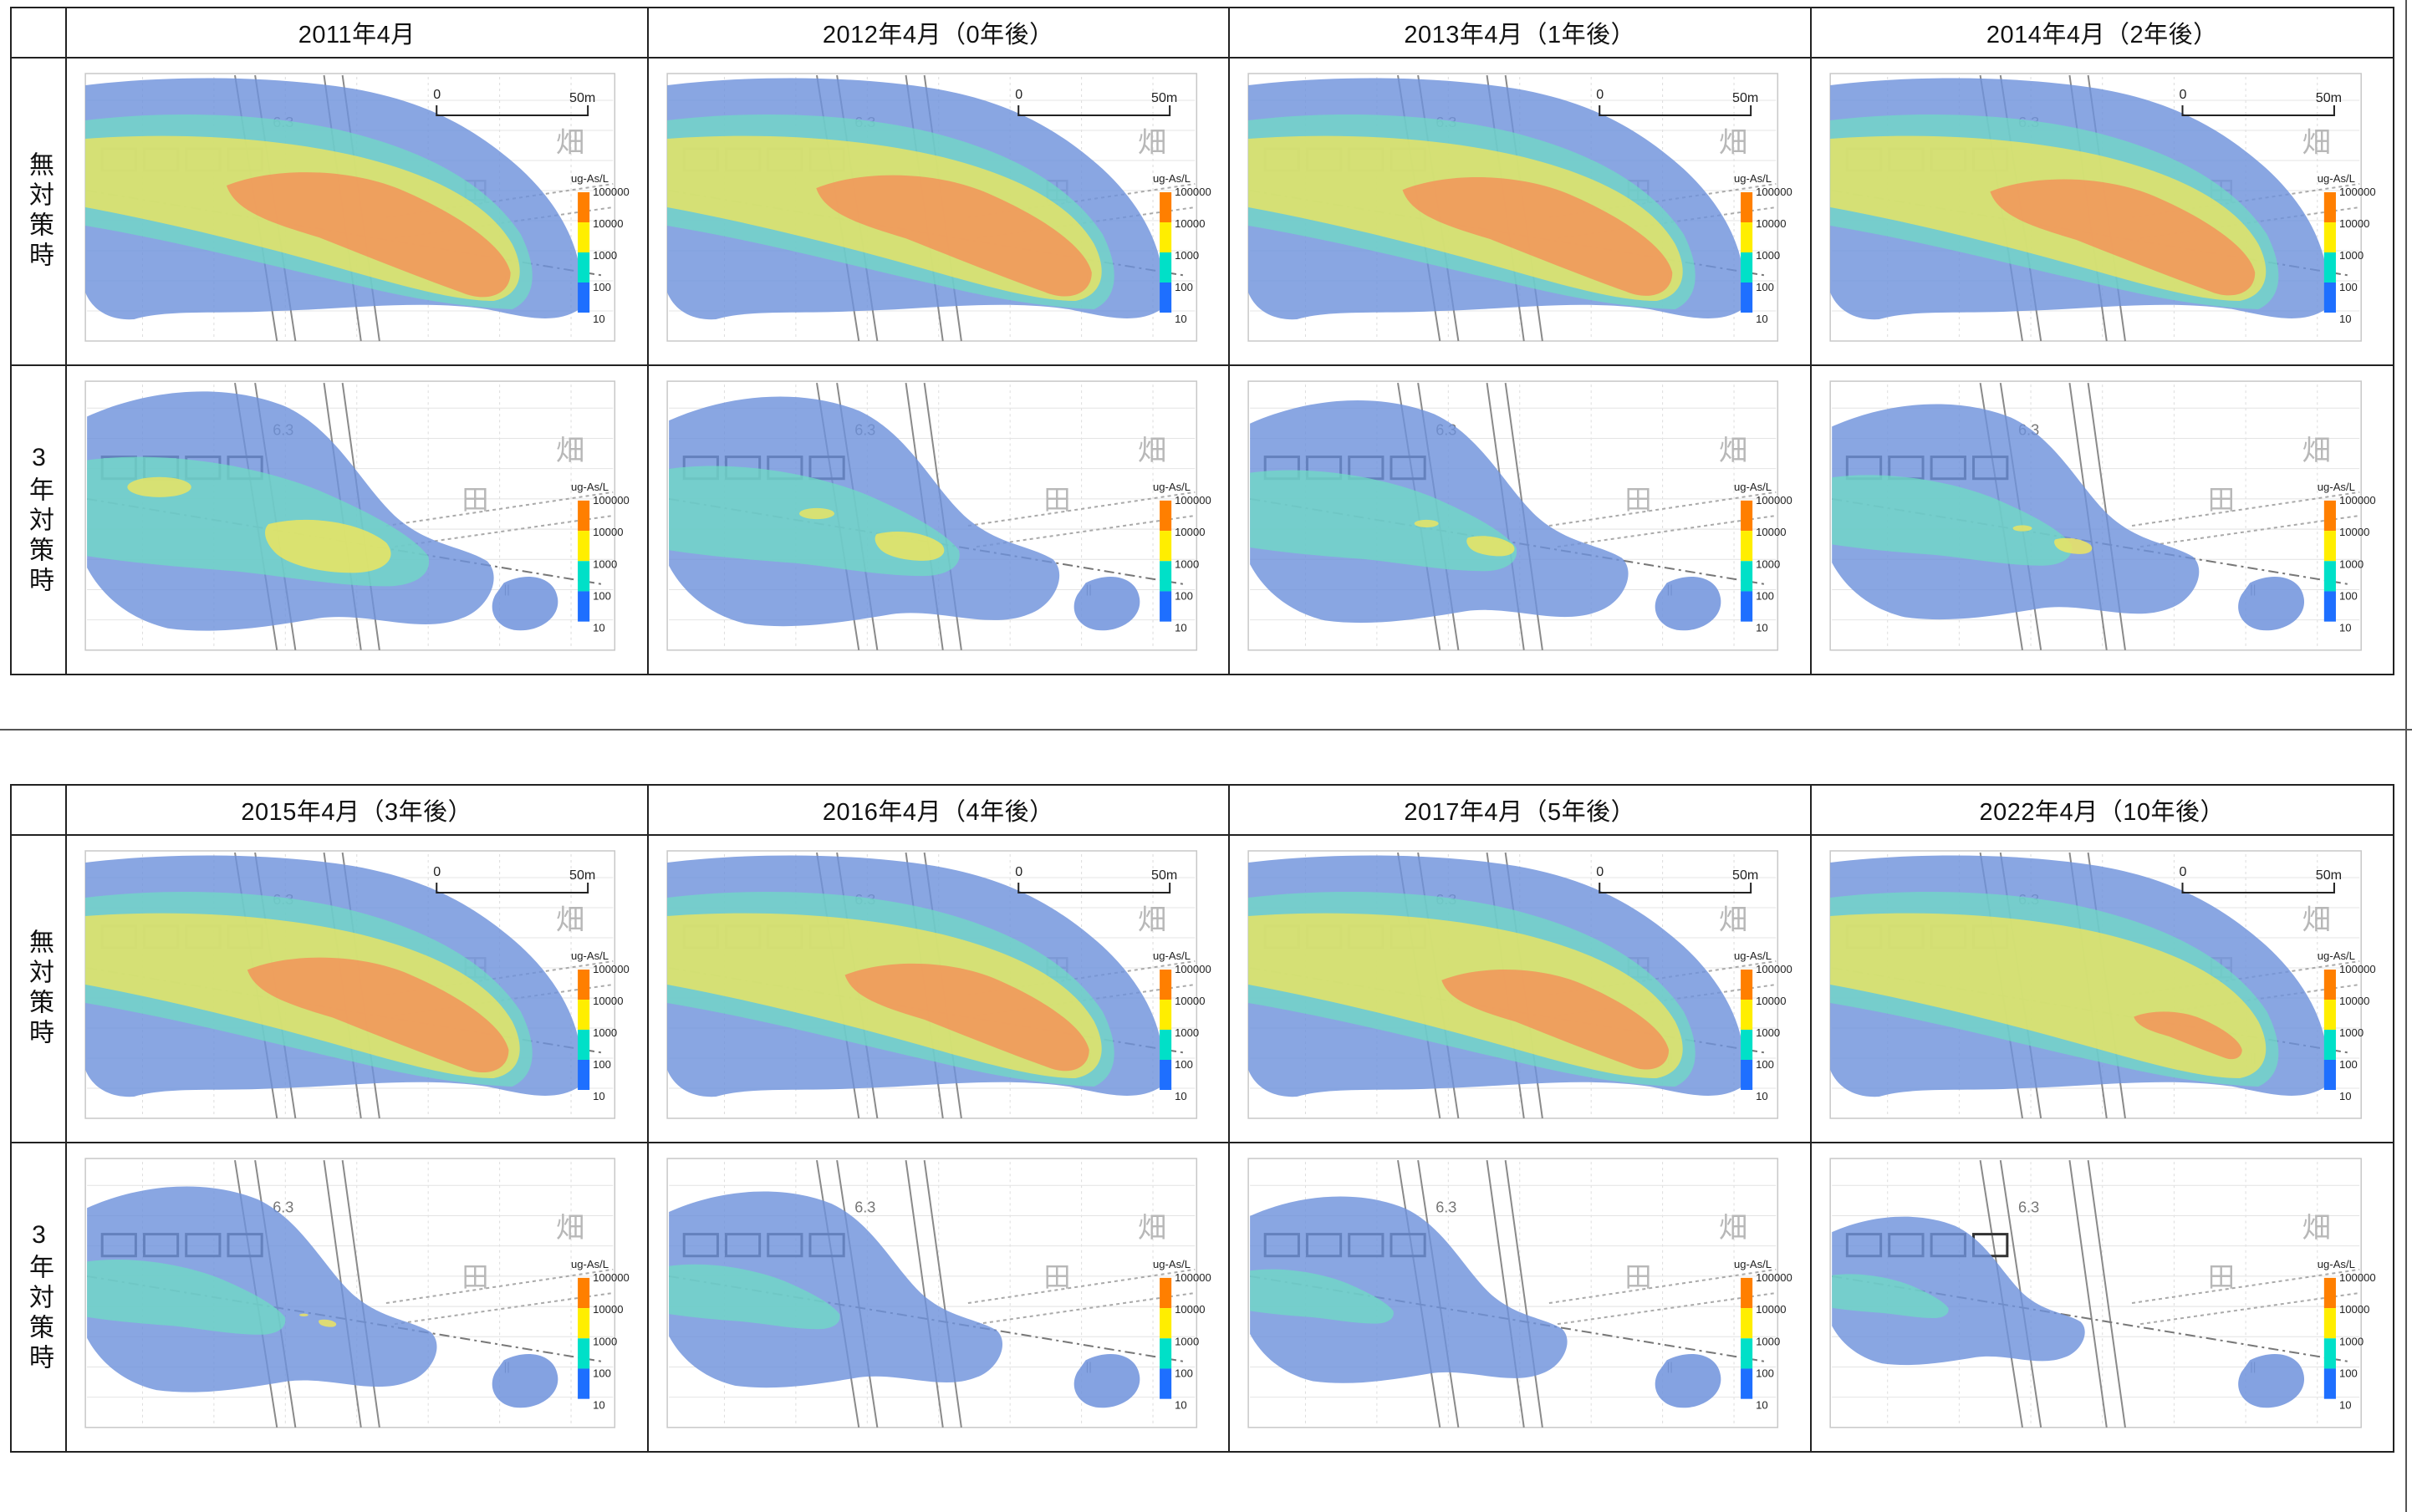  I want to click on column-header: 2016年4月（4年後）, so click(939, 811).